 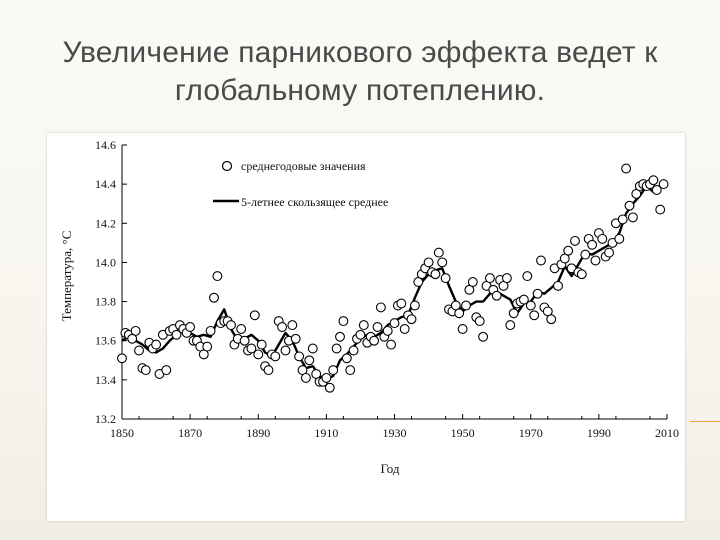 What do you see at coordinates (122, 433) in the screenshot?
I see `x-tick-label: 1850` at bounding box center [122, 433].